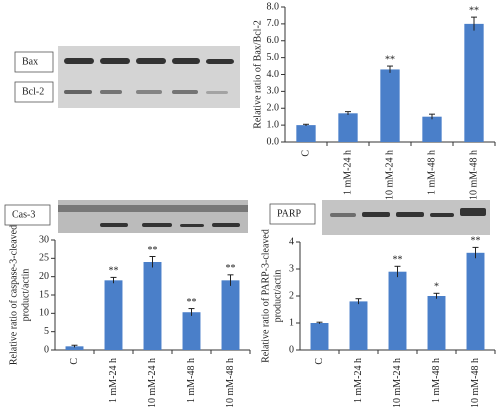  What do you see at coordinates (30, 61) in the screenshot?
I see `blot-label: Bax` at bounding box center [30, 61].